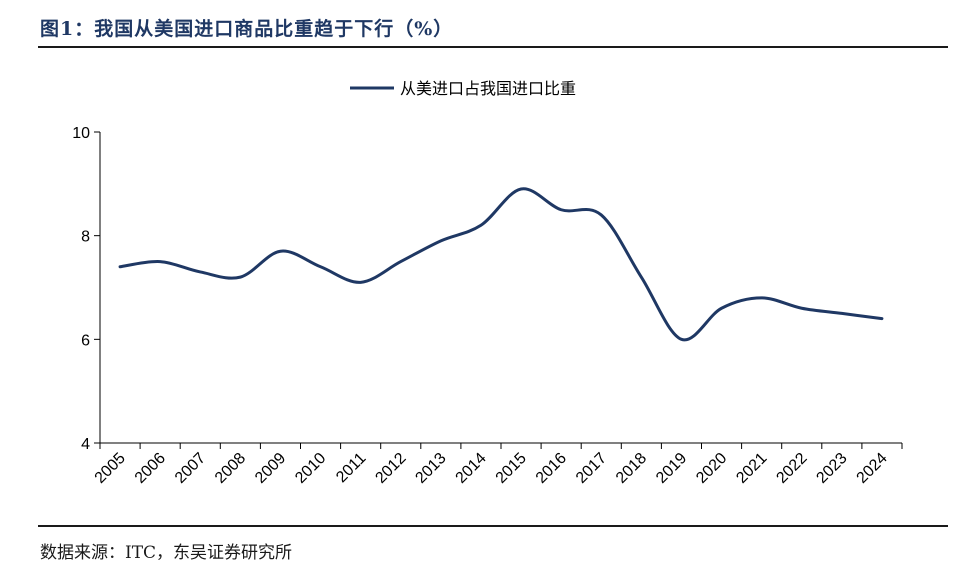  Describe the element at coordinates (390, 468) in the screenshot. I see `x-tick-label: 2012` at that location.